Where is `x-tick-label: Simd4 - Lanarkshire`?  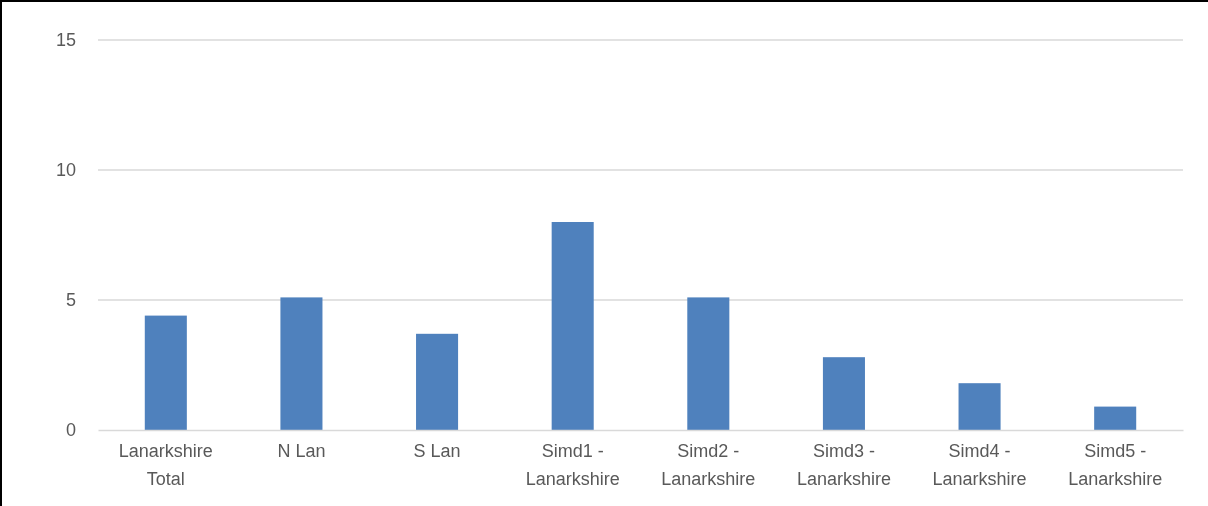
x-tick-label: Simd4 - Lanarkshire is located at coordinates (979, 464).